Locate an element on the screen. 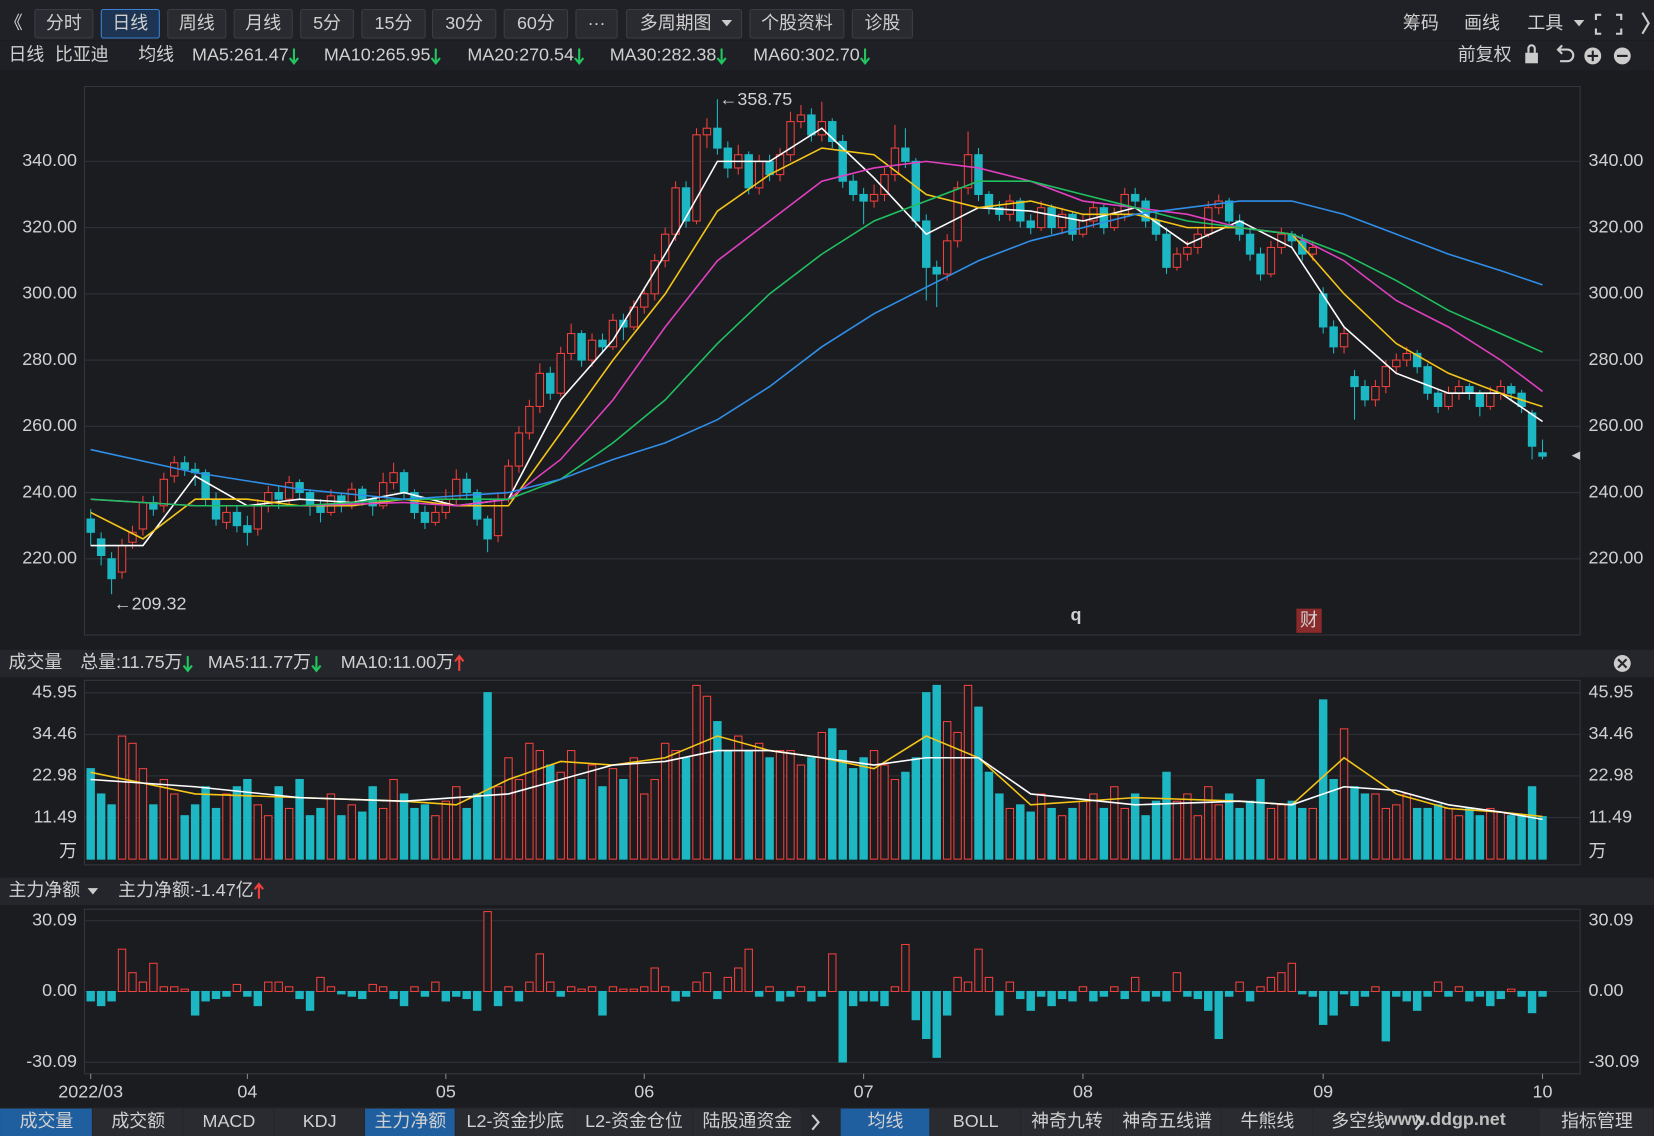 Image resolution: width=1654 pixels, height=1136 pixels. tab-label: 主力净额 is located at coordinates (411, 1121).